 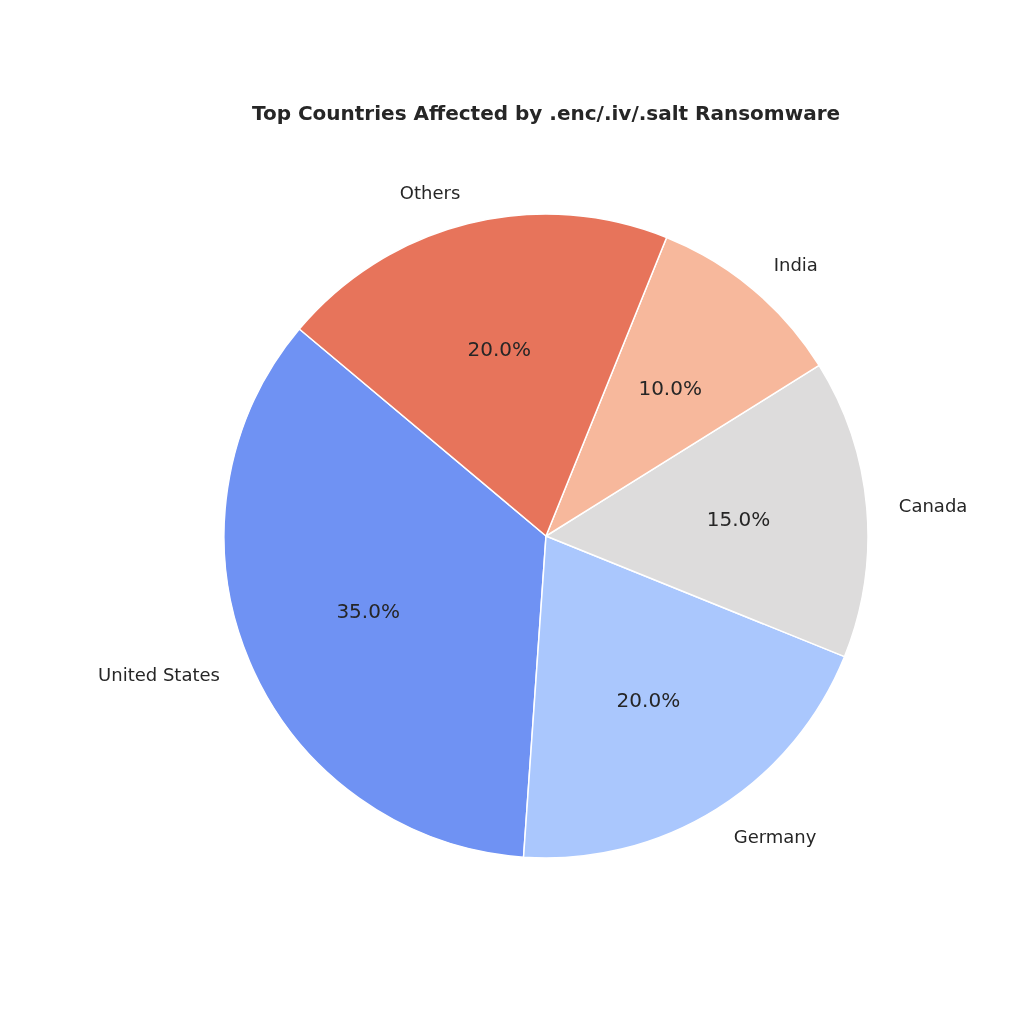 What do you see at coordinates (430, 192) in the screenshot?
I see `slice-label: Others` at bounding box center [430, 192].